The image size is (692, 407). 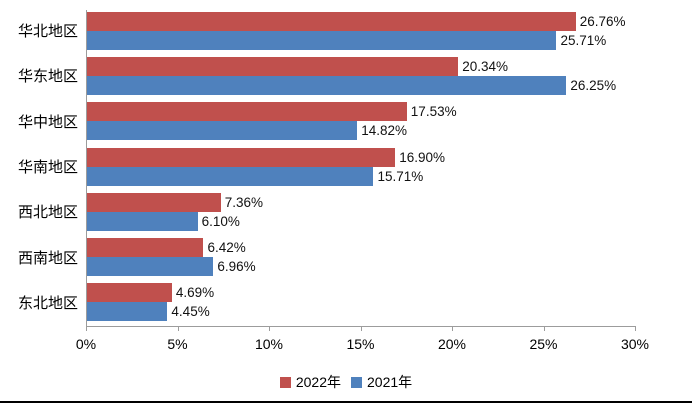 What do you see at coordinates (360, 293) in the screenshot?
I see `bar-row: 4.69%` at bounding box center [360, 293].